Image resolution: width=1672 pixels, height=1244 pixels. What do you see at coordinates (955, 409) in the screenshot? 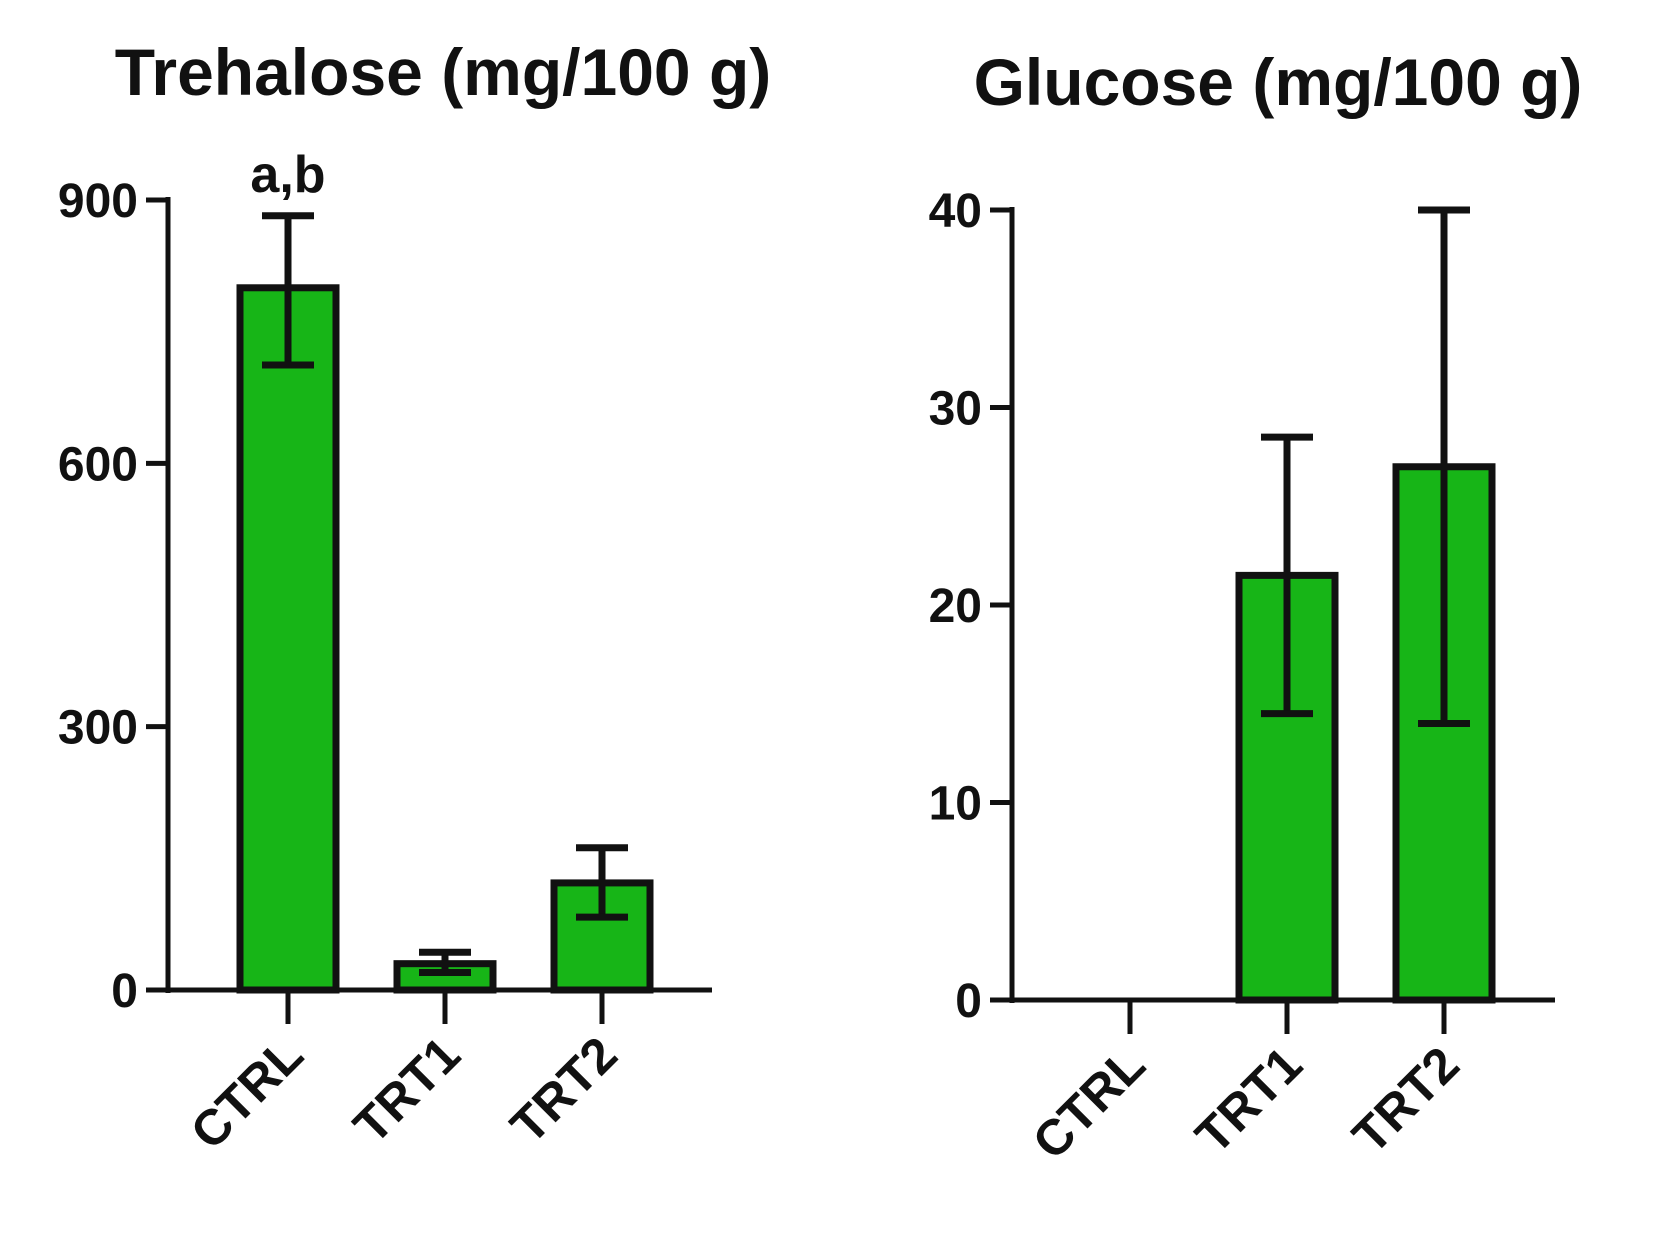
I see `y-tick-label: 30` at bounding box center [955, 409].